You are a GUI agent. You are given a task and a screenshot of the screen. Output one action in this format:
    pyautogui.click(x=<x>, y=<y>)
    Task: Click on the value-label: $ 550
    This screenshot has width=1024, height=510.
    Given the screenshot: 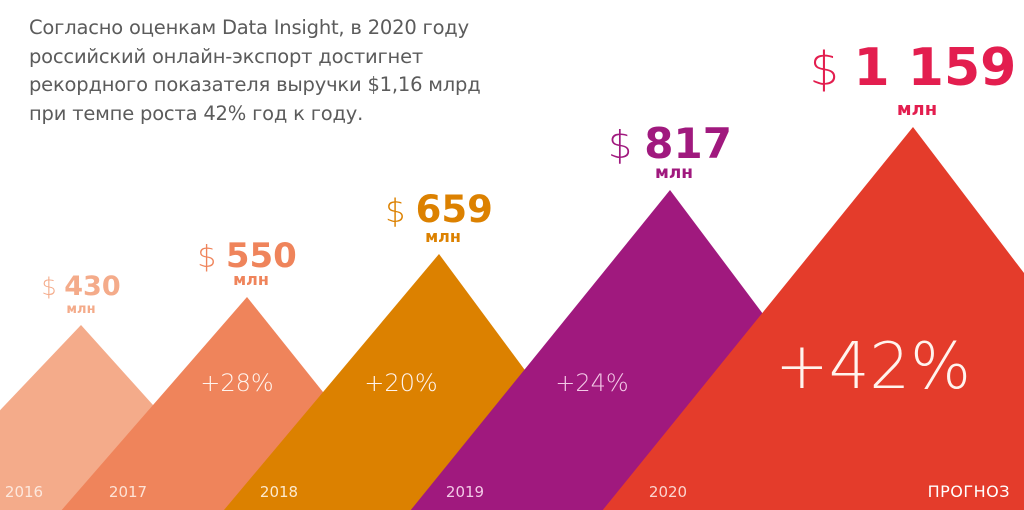 What is the action you would take?
    pyautogui.click(x=247, y=256)
    